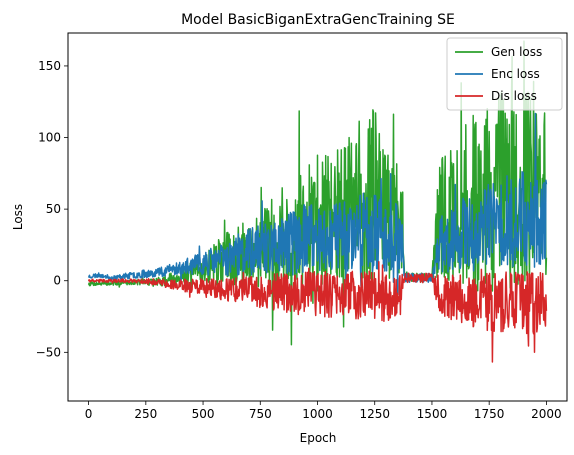 This screenshot has width=574, height=455. What do you see at coordinates (49, 138) in the screenshot?
I see `y-tick-label: 100` at bounding box center [49, 138].